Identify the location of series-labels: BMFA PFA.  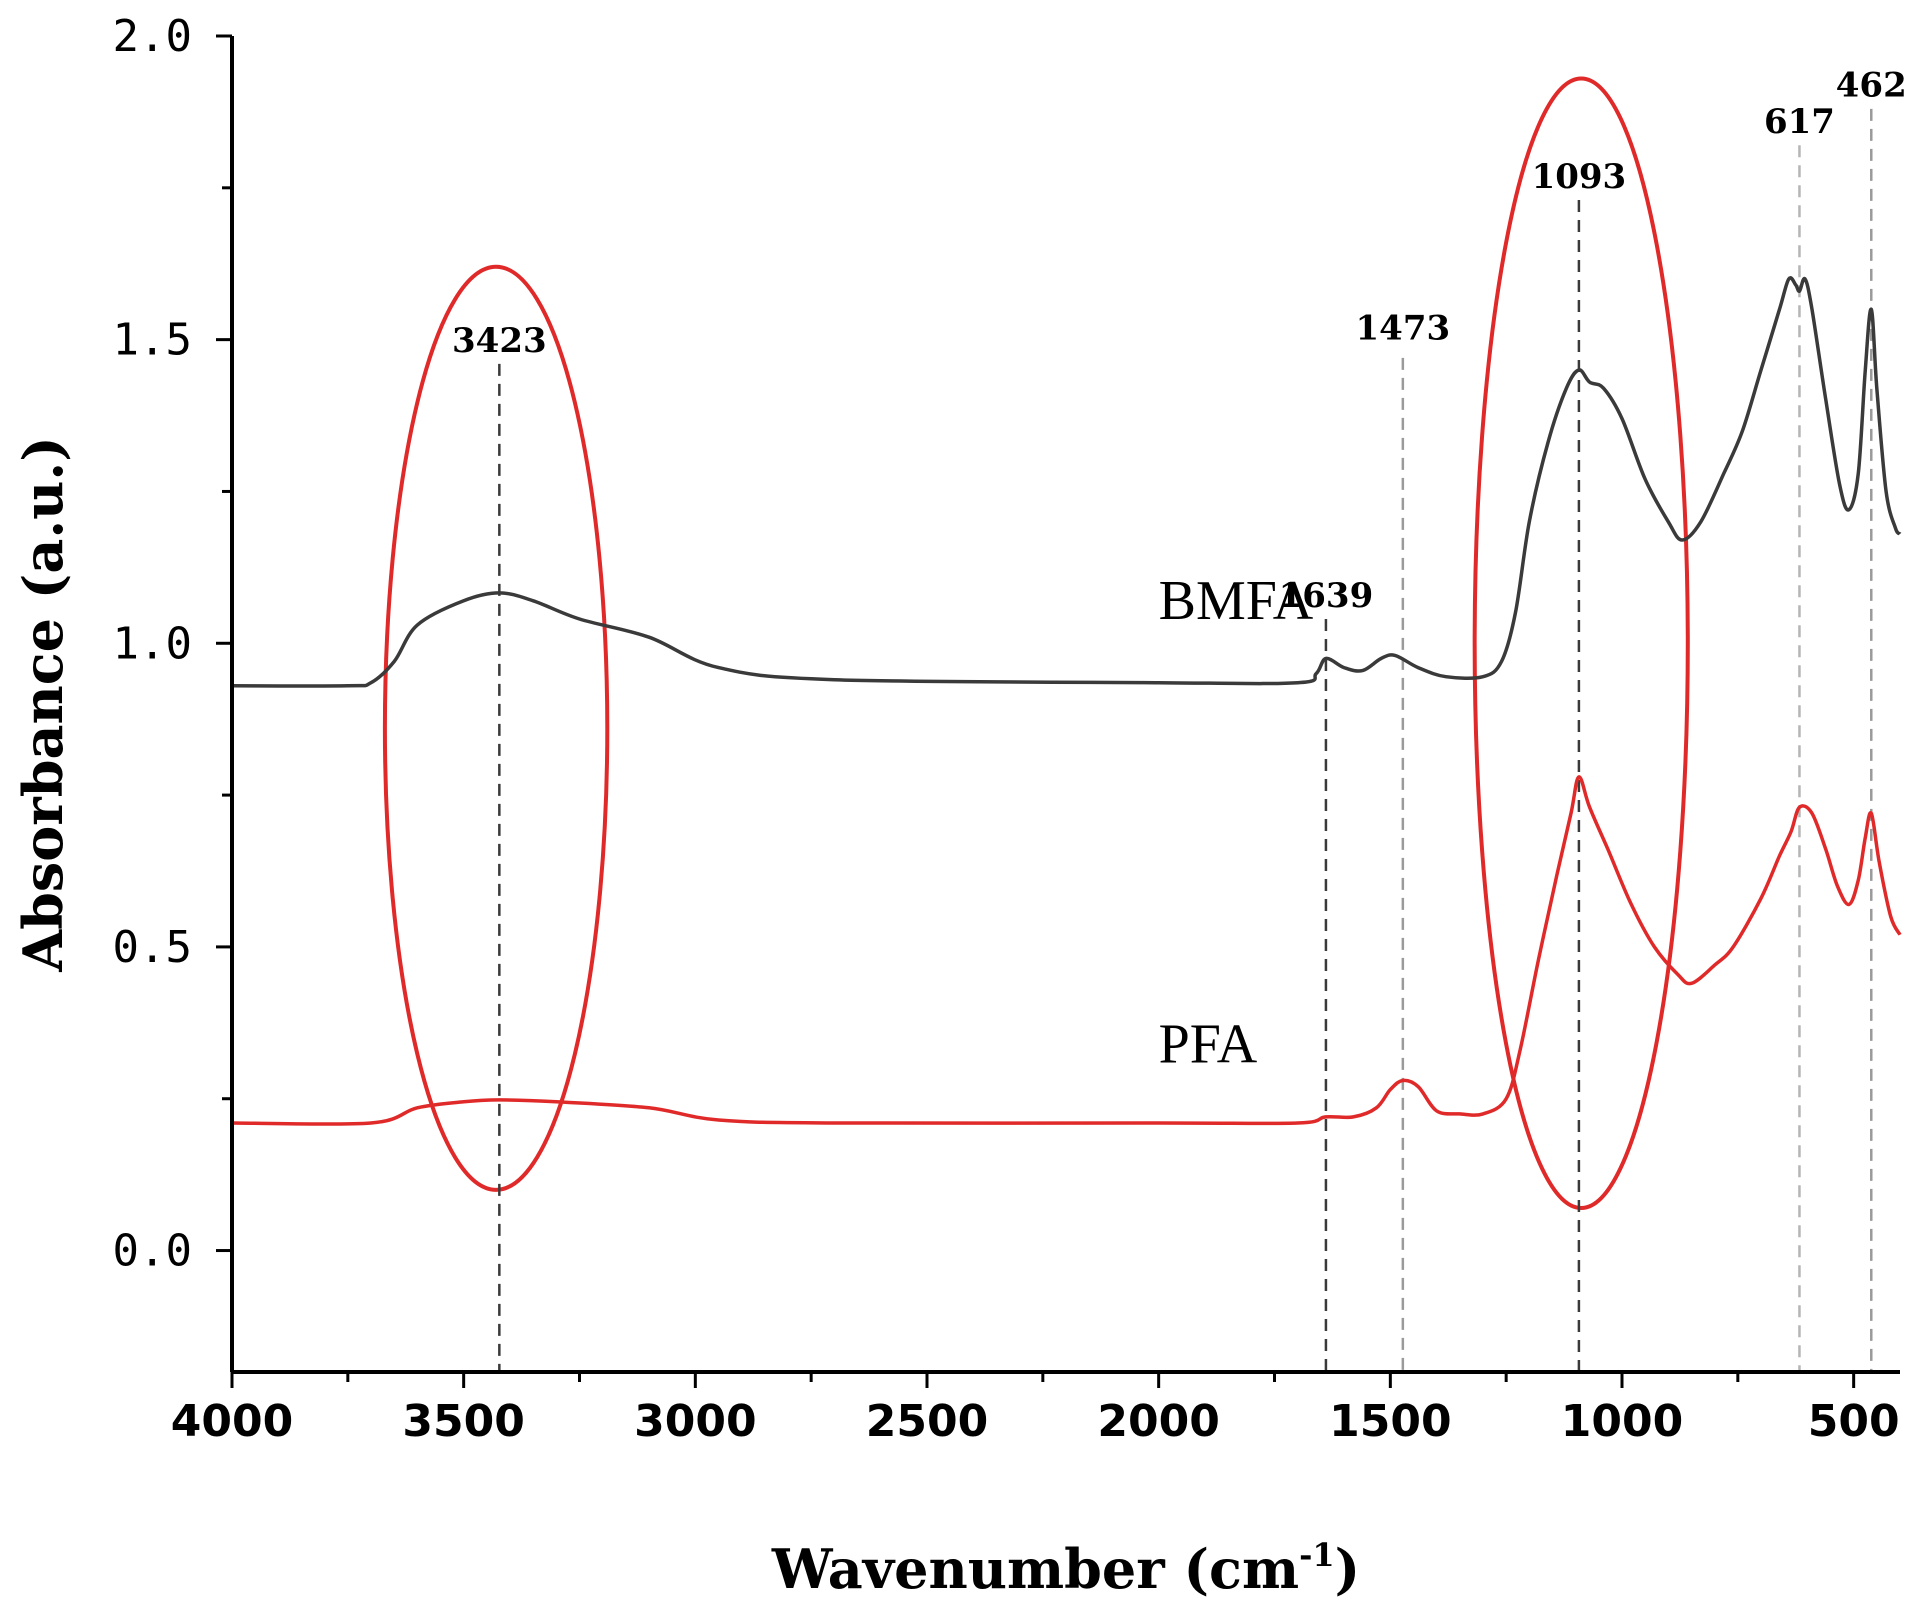
(1236, 822).